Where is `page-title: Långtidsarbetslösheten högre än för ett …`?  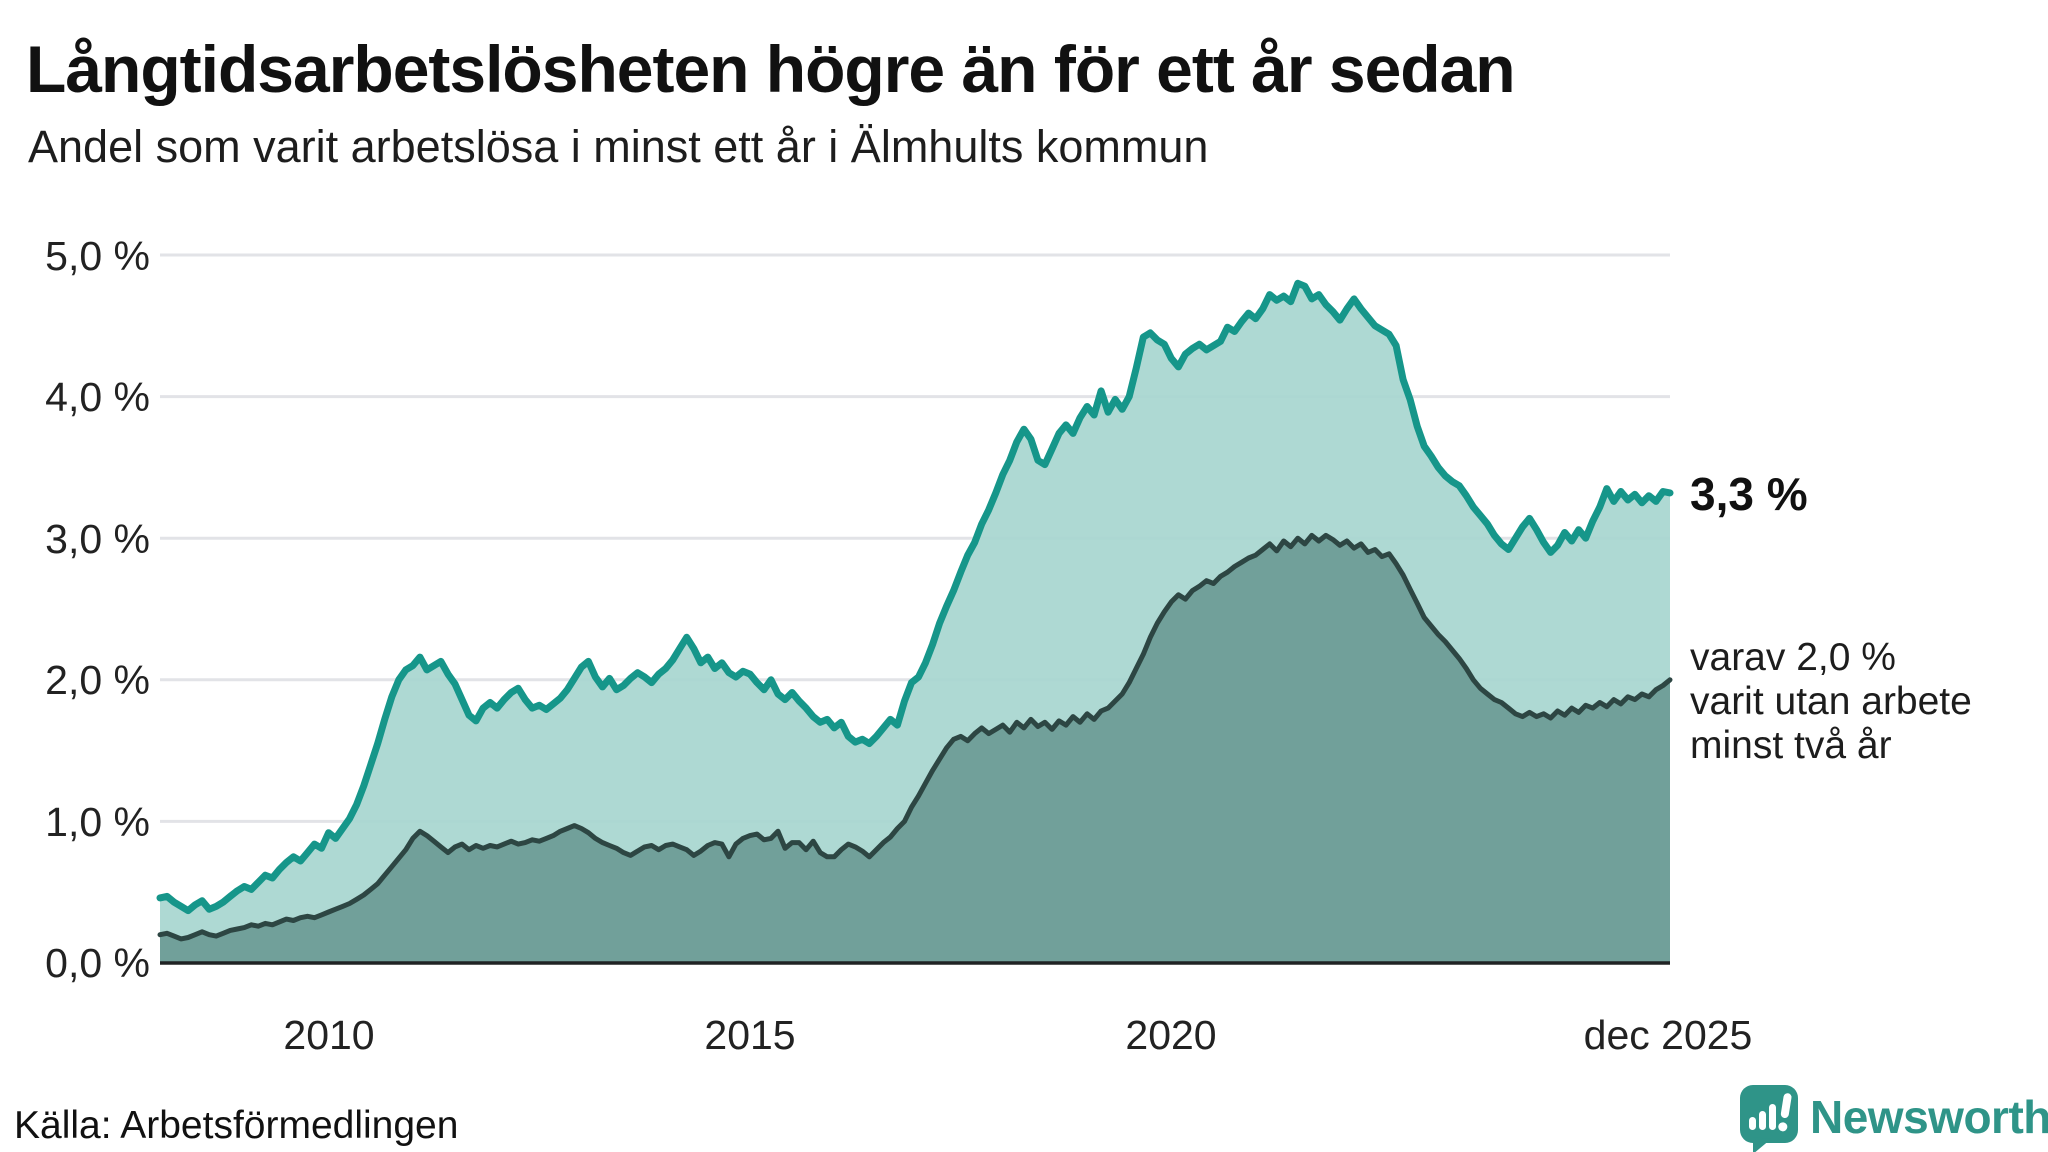 page-title: Långtidsarbetslösheten högre än för ett … is located at coordinates (770, 69).